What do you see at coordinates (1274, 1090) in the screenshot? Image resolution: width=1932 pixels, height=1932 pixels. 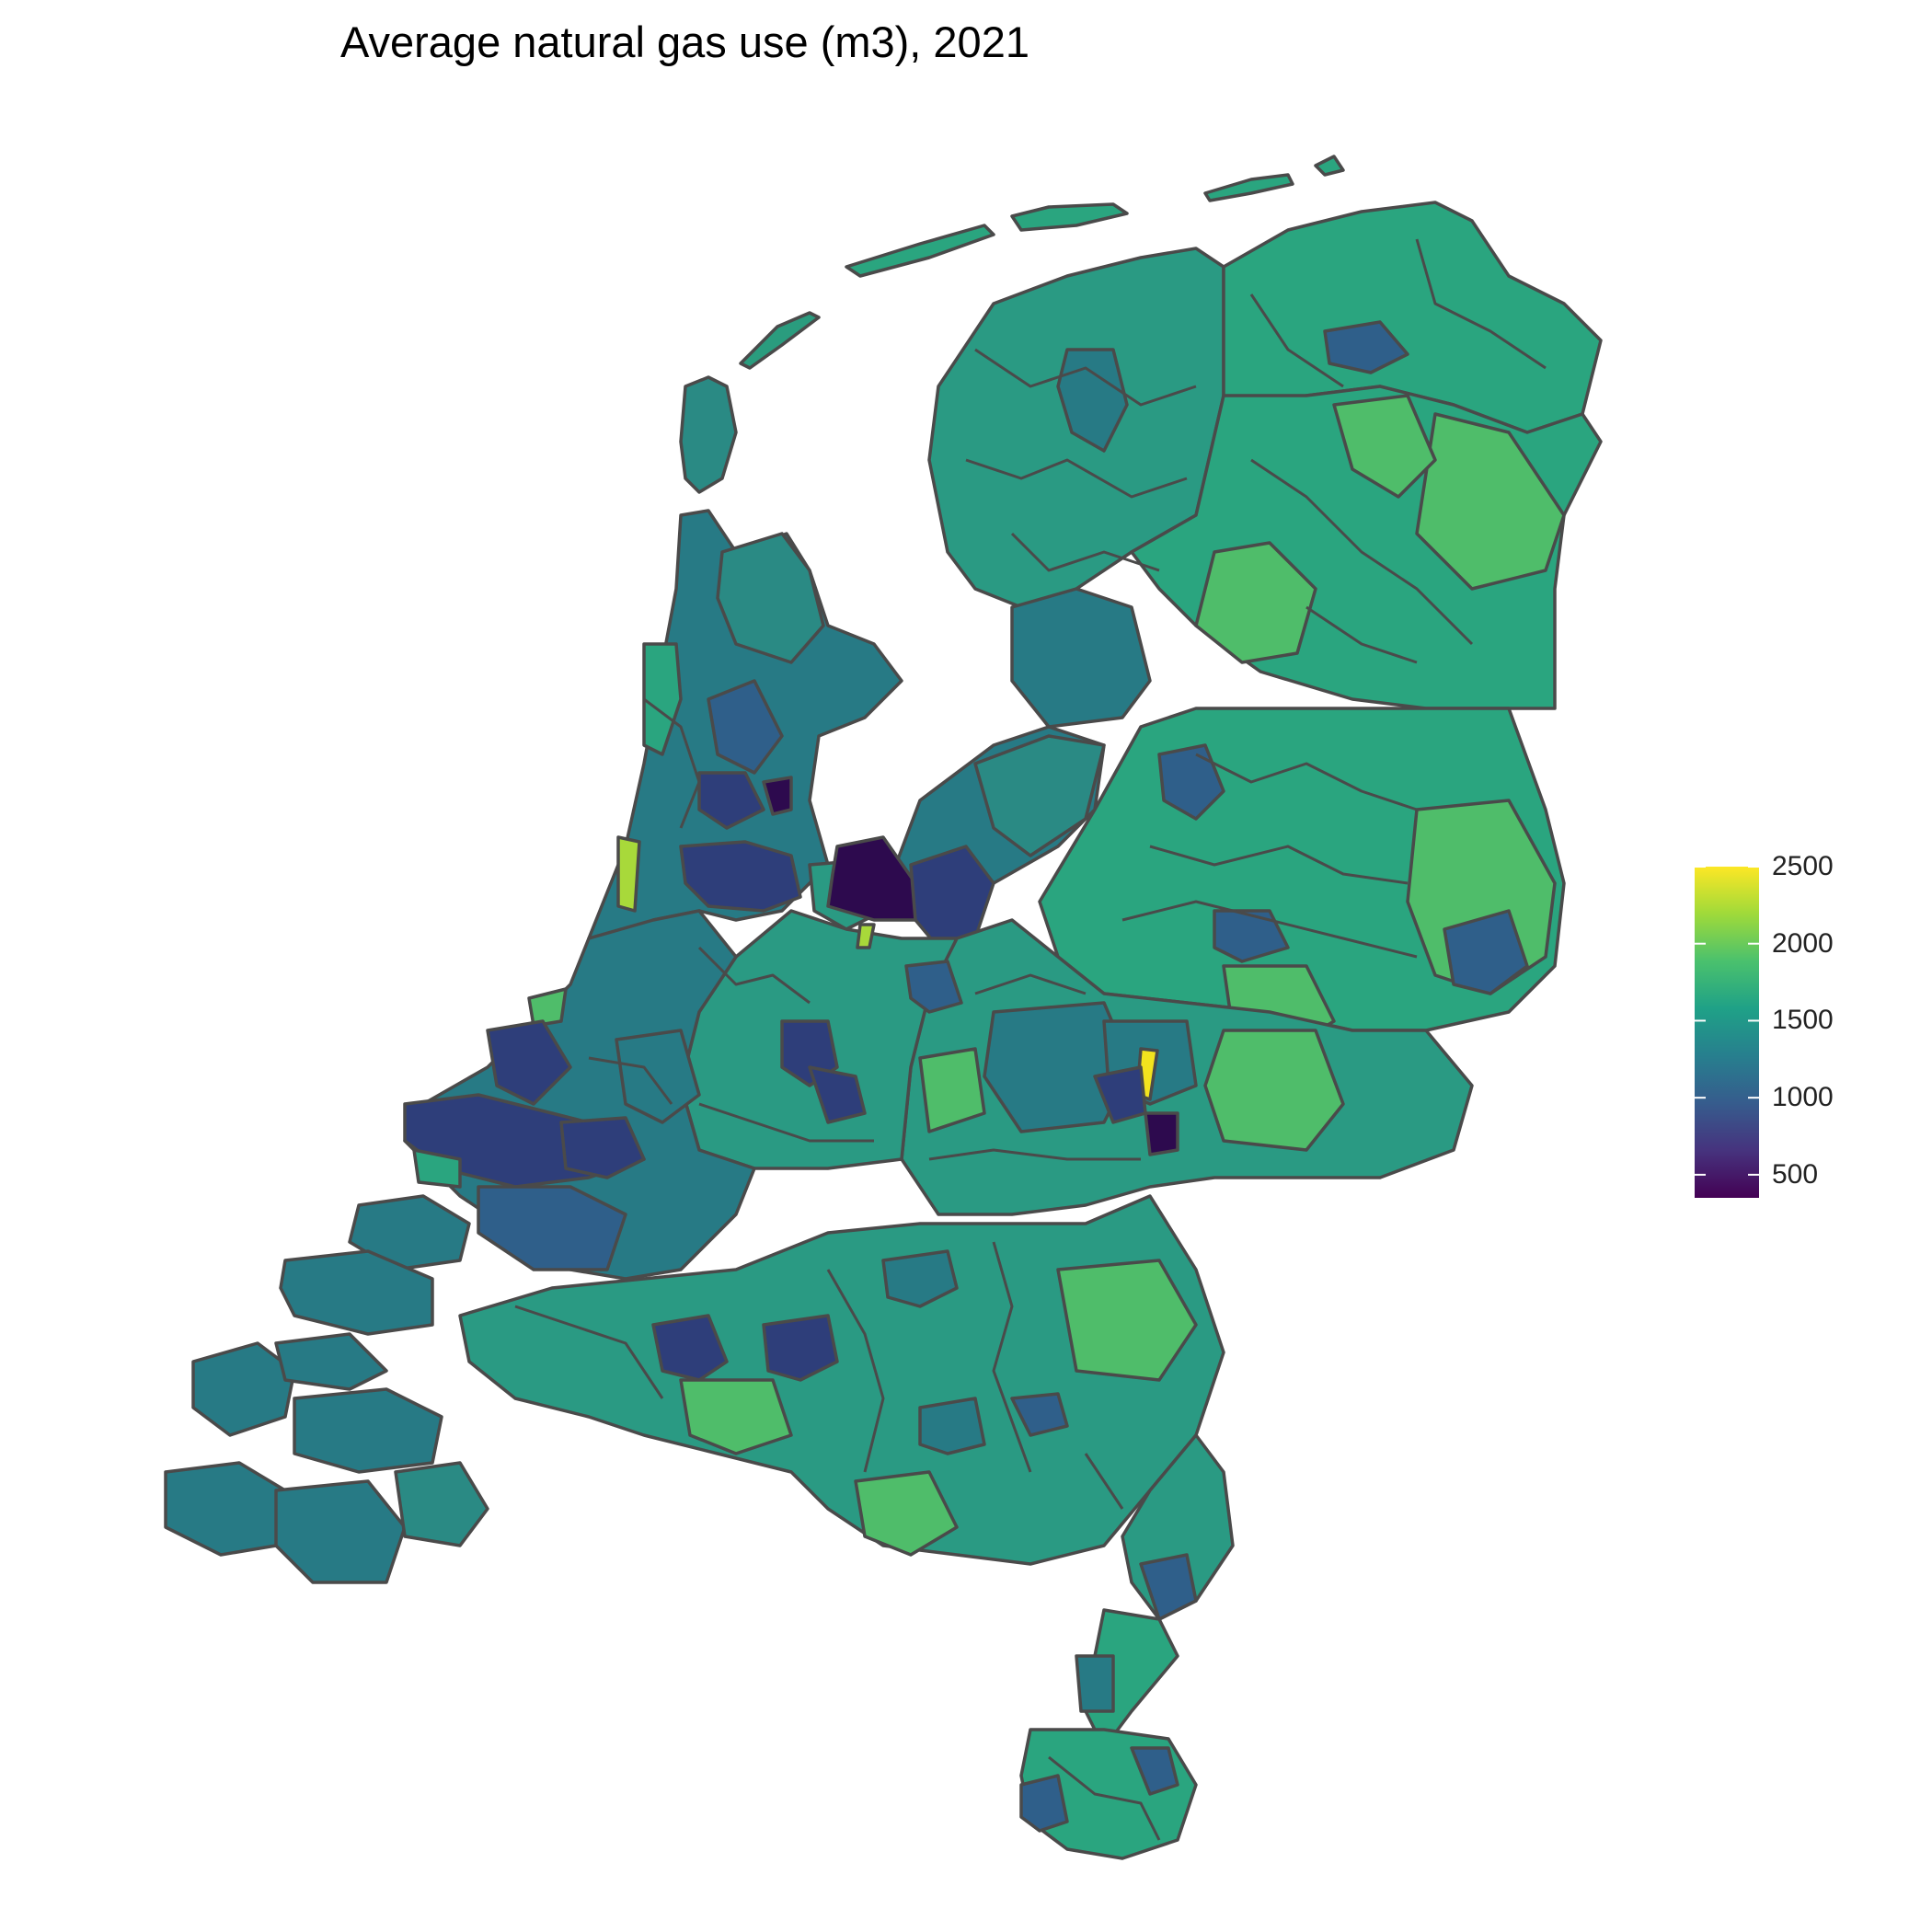 I see `region-achterhoek` at bounding box center [1274, 1090].